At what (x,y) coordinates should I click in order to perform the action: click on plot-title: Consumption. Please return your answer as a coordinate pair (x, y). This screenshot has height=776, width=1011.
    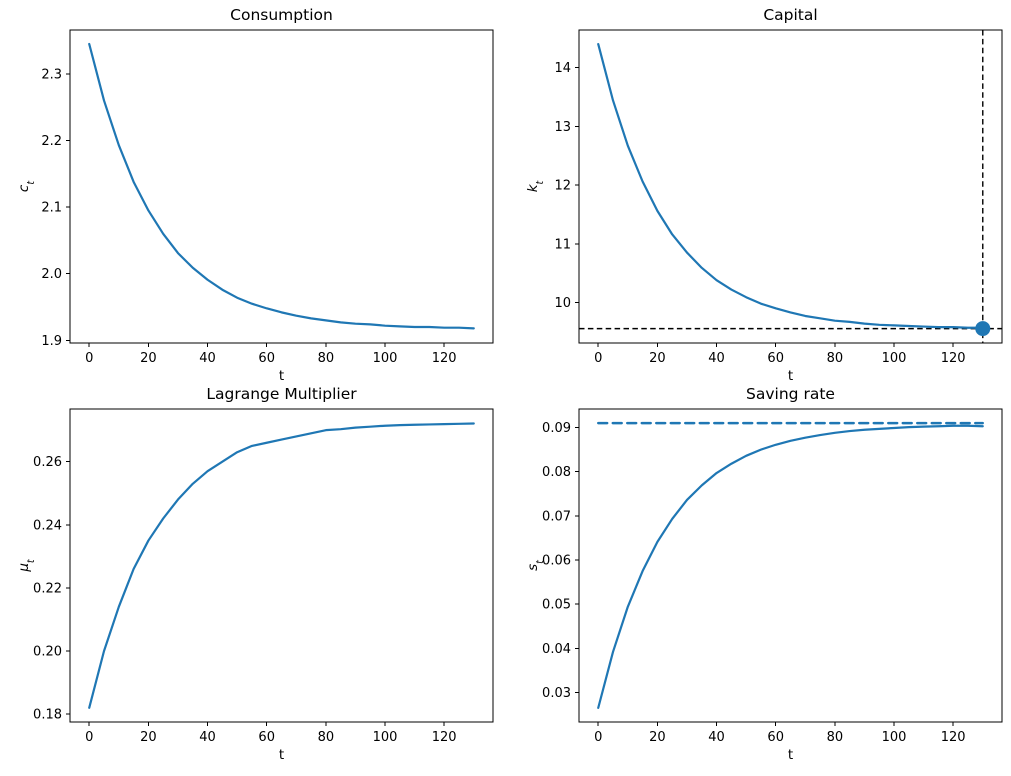
    Looking at the image, I should click on (281, 15).